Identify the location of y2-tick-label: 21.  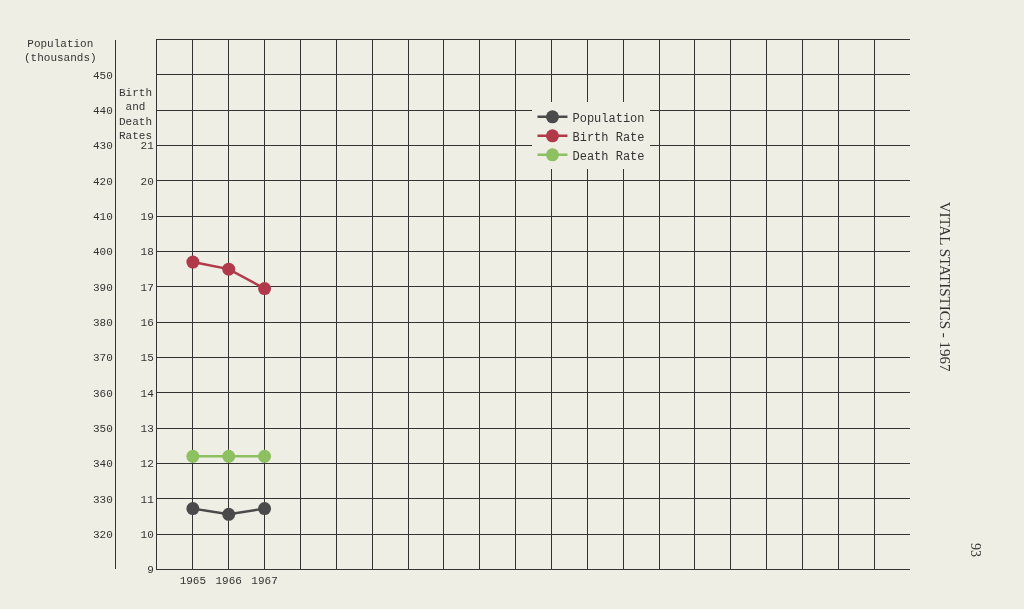
(147, 146).